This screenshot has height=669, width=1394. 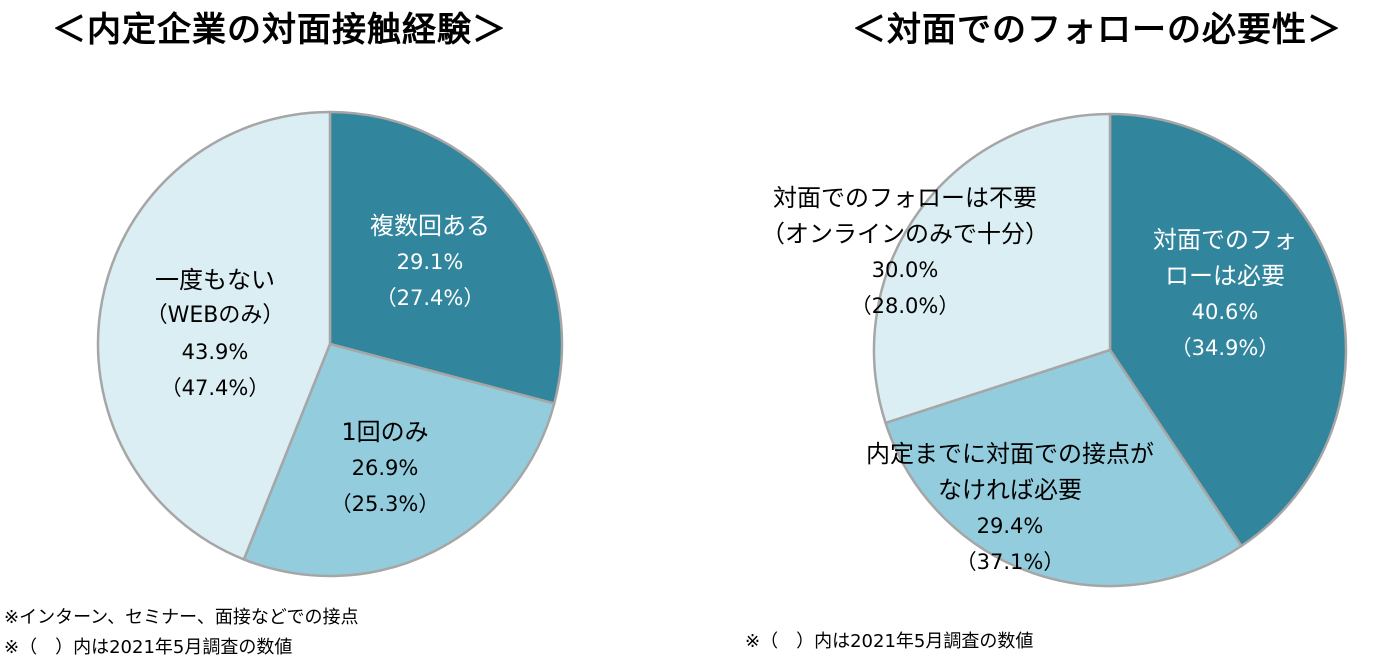 What do you see at coordinates (889, 641) in the screenshot?
I see `footnote-survey-reference-right: ※（ ）内は2021年5月調査の数値` at bounding box center [889, 641].